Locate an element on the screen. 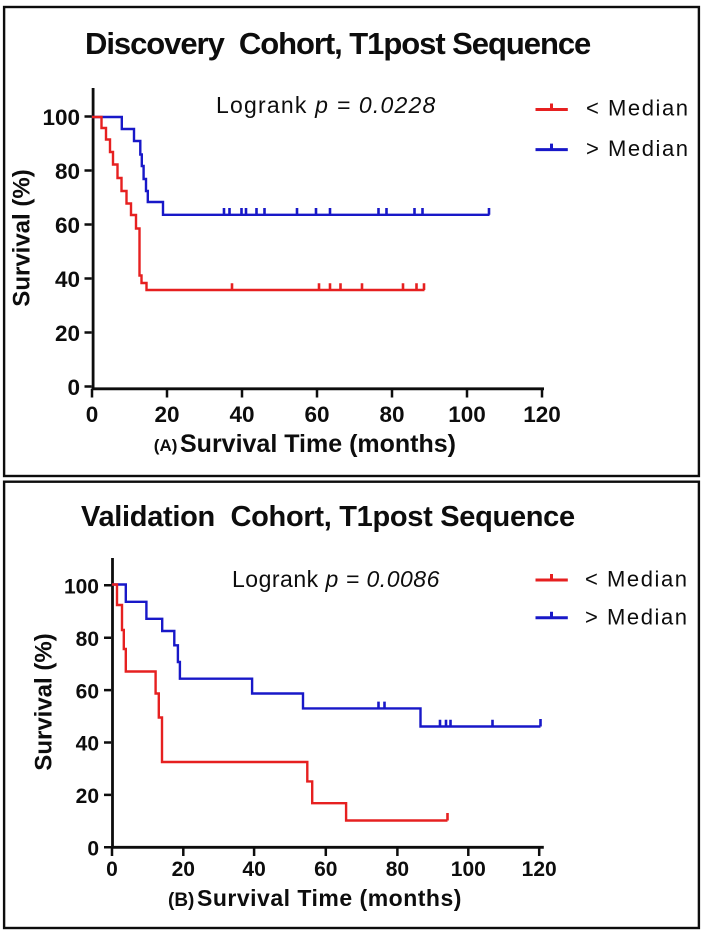 The image size is (701, 932). svg-text: Logrank p = 0.0228 is located at coordinates (326, 105).